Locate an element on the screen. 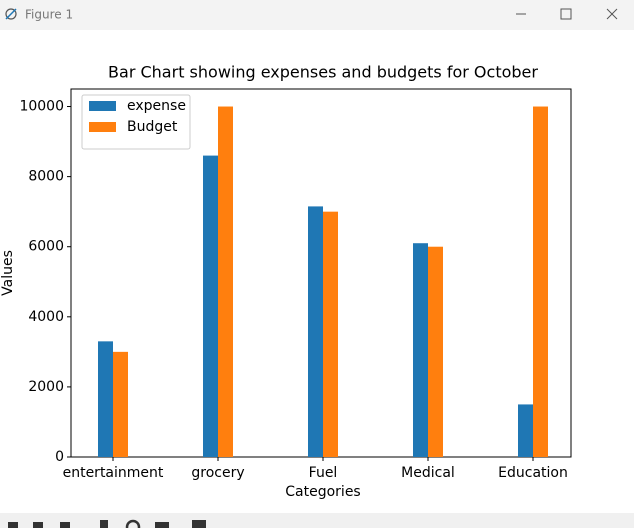  pan-icon is located at coordinates (104, 524).